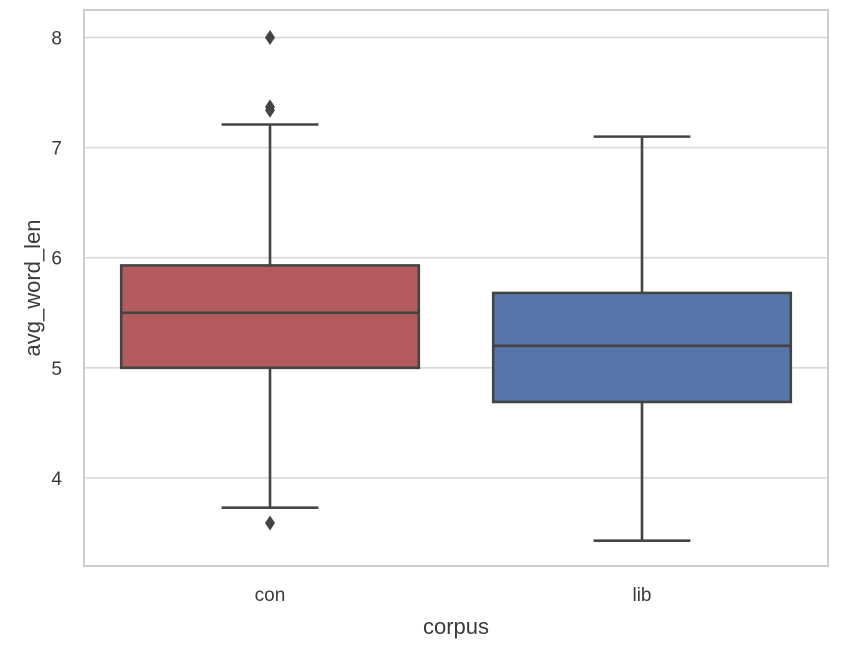 This screenshot has height=647, width=851. Describe the element at coordinates (270, 595) in the screenshot. I see `x-tick-label: con` at that location.